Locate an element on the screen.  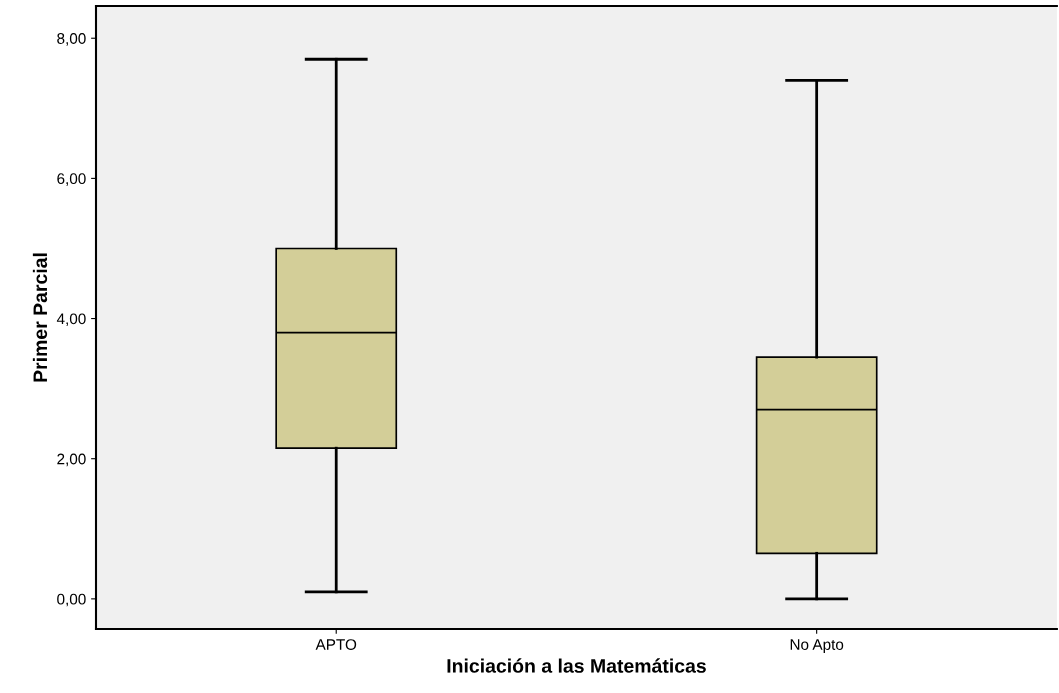
x-tick-label: APTO is located at coordinates (336, 644).